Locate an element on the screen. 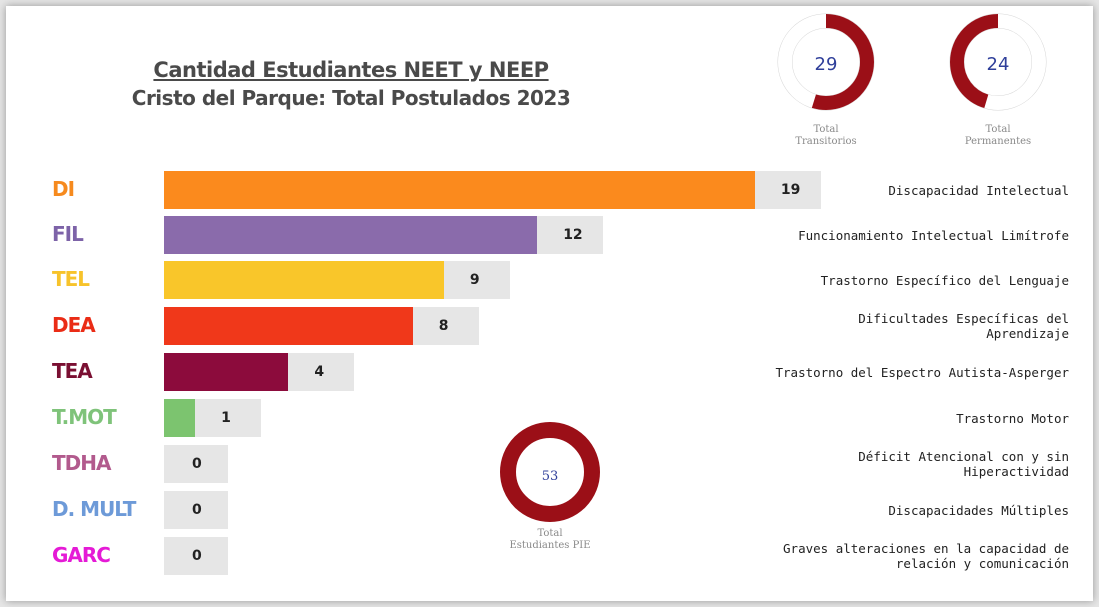  category-description: Dificultades Específicas del Aprendizaje is located at coordinates (899, 326).